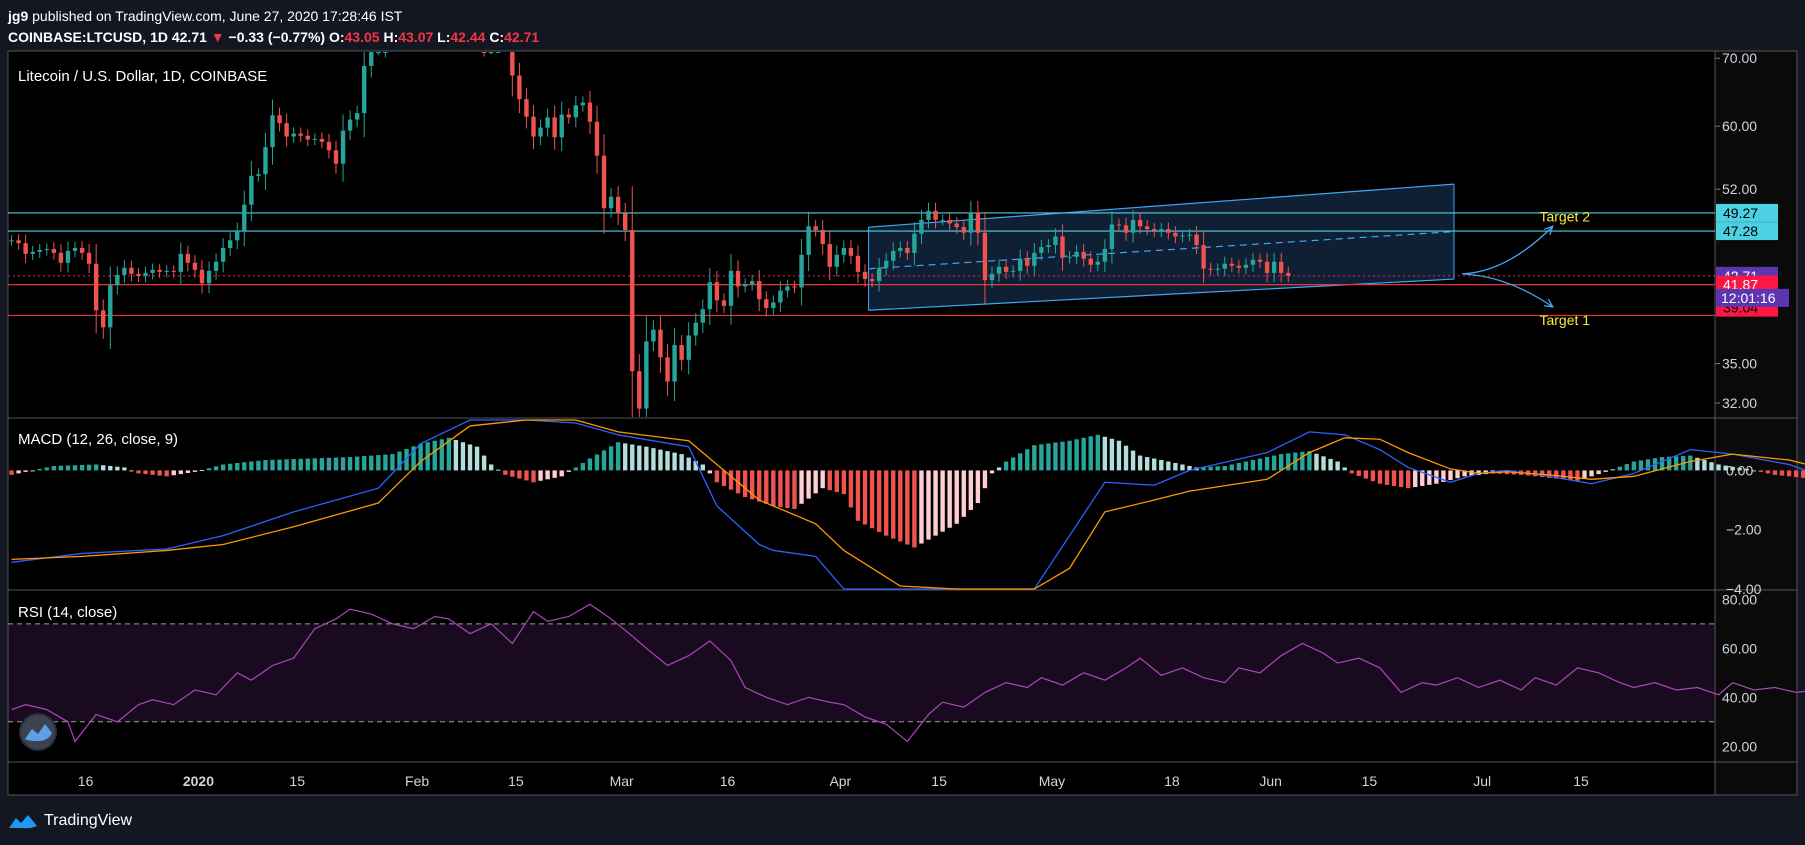  Describe the element at coordinates (362, 37) in the screenshot. I see `open-value: 43.05` at that location.